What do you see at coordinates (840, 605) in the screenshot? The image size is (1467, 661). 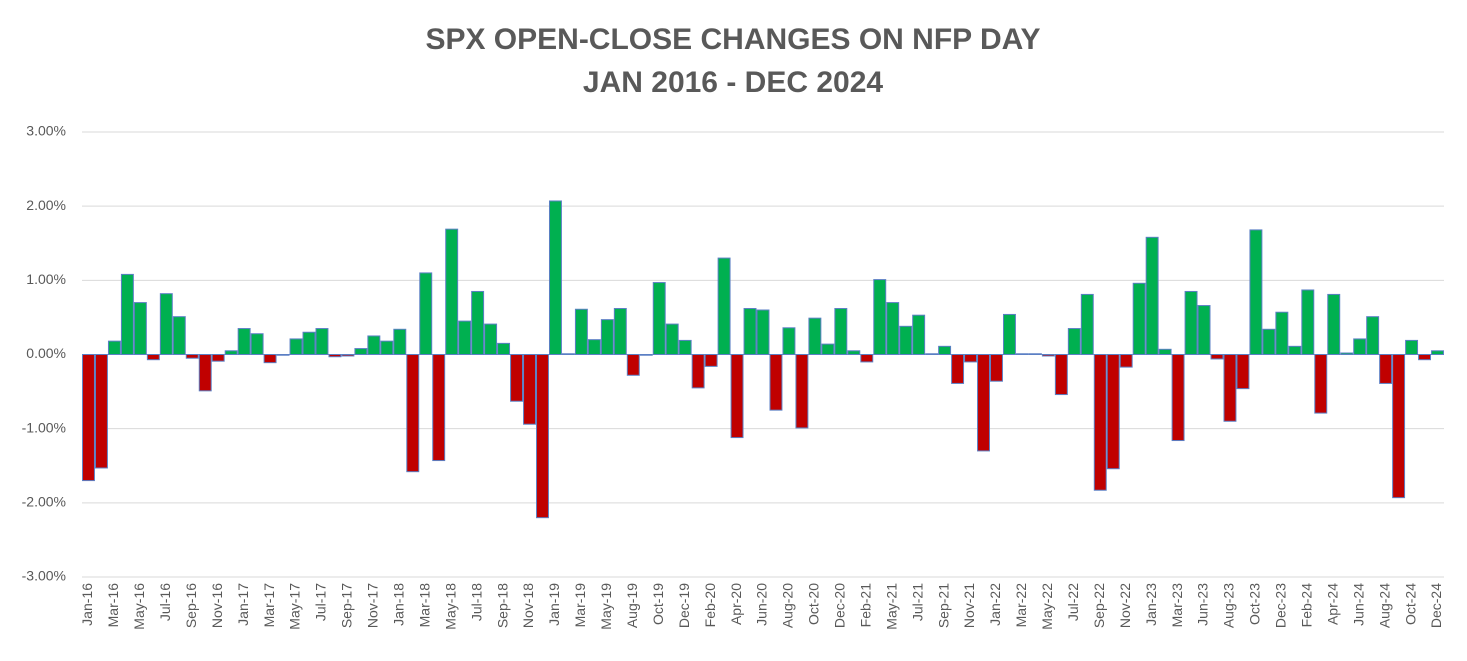 I see `x-tick-label: Dec-20` at bounding box center [840, 605].